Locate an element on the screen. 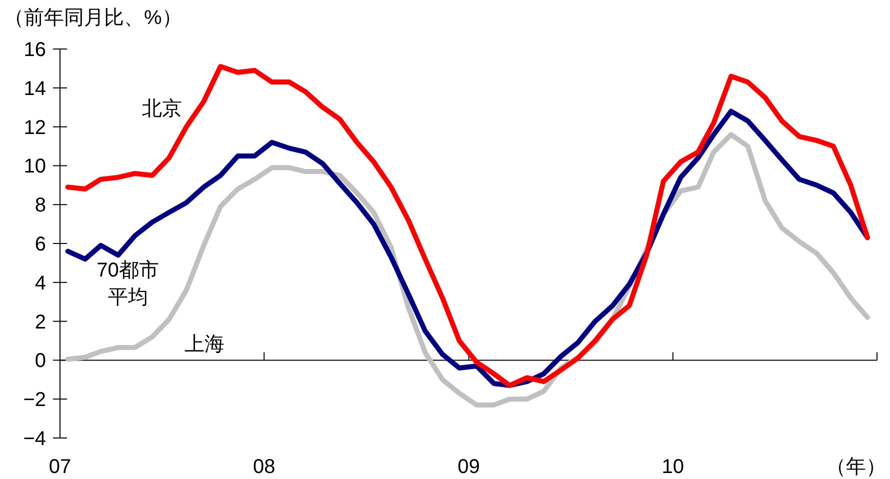 Image resolution: width=890 pixels, height=479 pixels. y-tick-label: 8 is located at coordinates (40, 205).